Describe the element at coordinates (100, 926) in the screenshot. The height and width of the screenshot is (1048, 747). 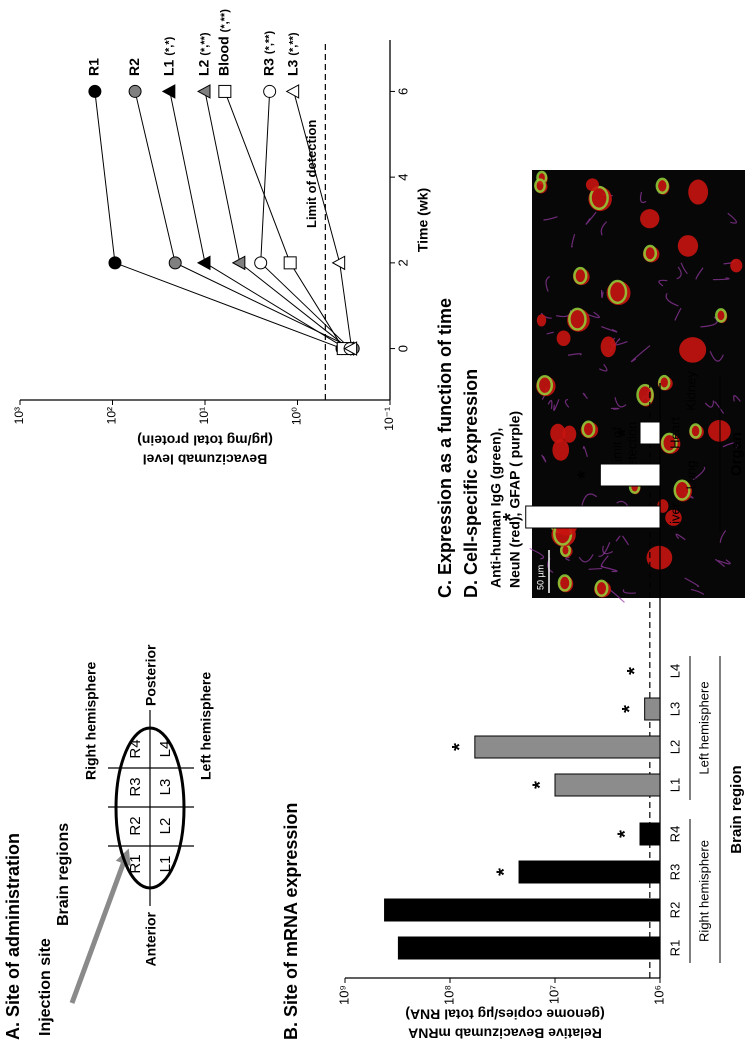
I see `injection-arrow` at that location.